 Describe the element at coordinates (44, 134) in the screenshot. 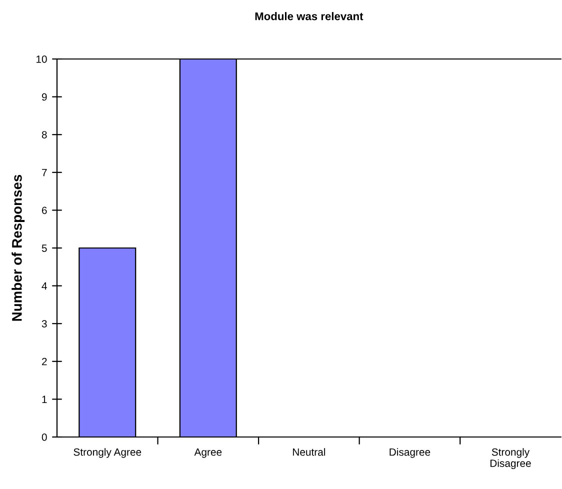

I see `y-tick-label: 8` at that location.